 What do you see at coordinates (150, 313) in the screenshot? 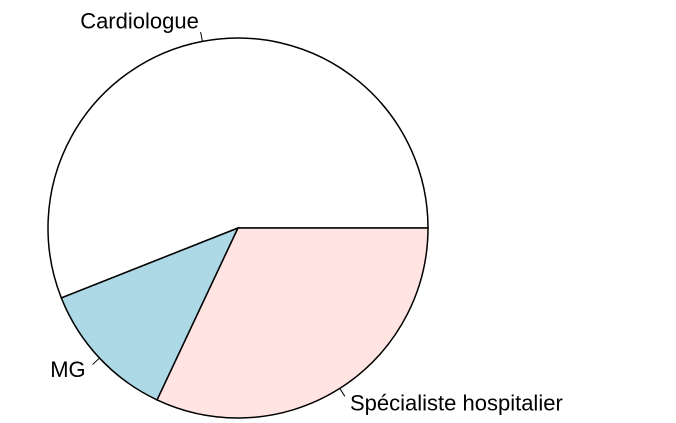
I see `pie-slice` at bounding box center [150, 313].